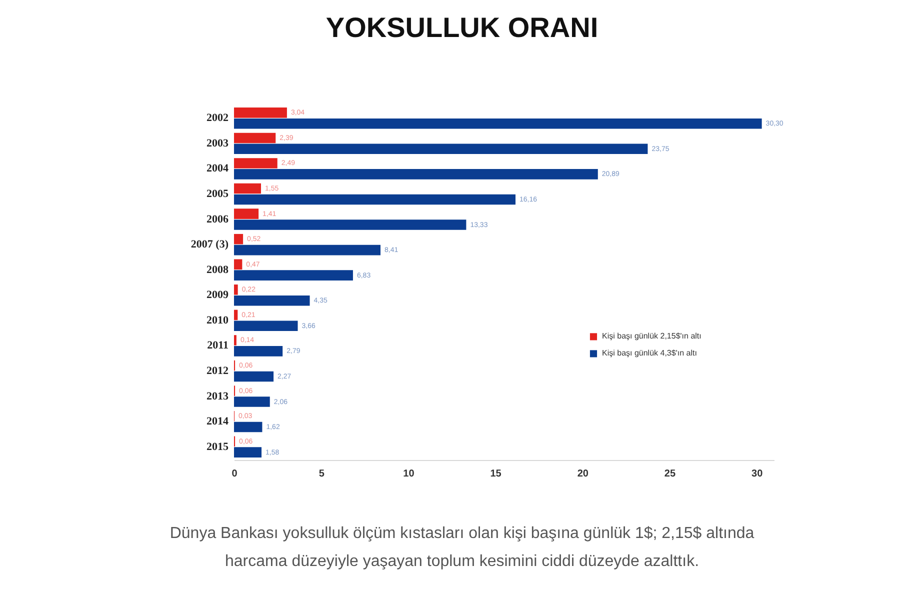 This screenshot has width=924, height=593. What do you see at coordinates (462, 27) in the screenshot?
I see `chart-title: YOKSULLUK ORANI` at bounding box center [462, 27].